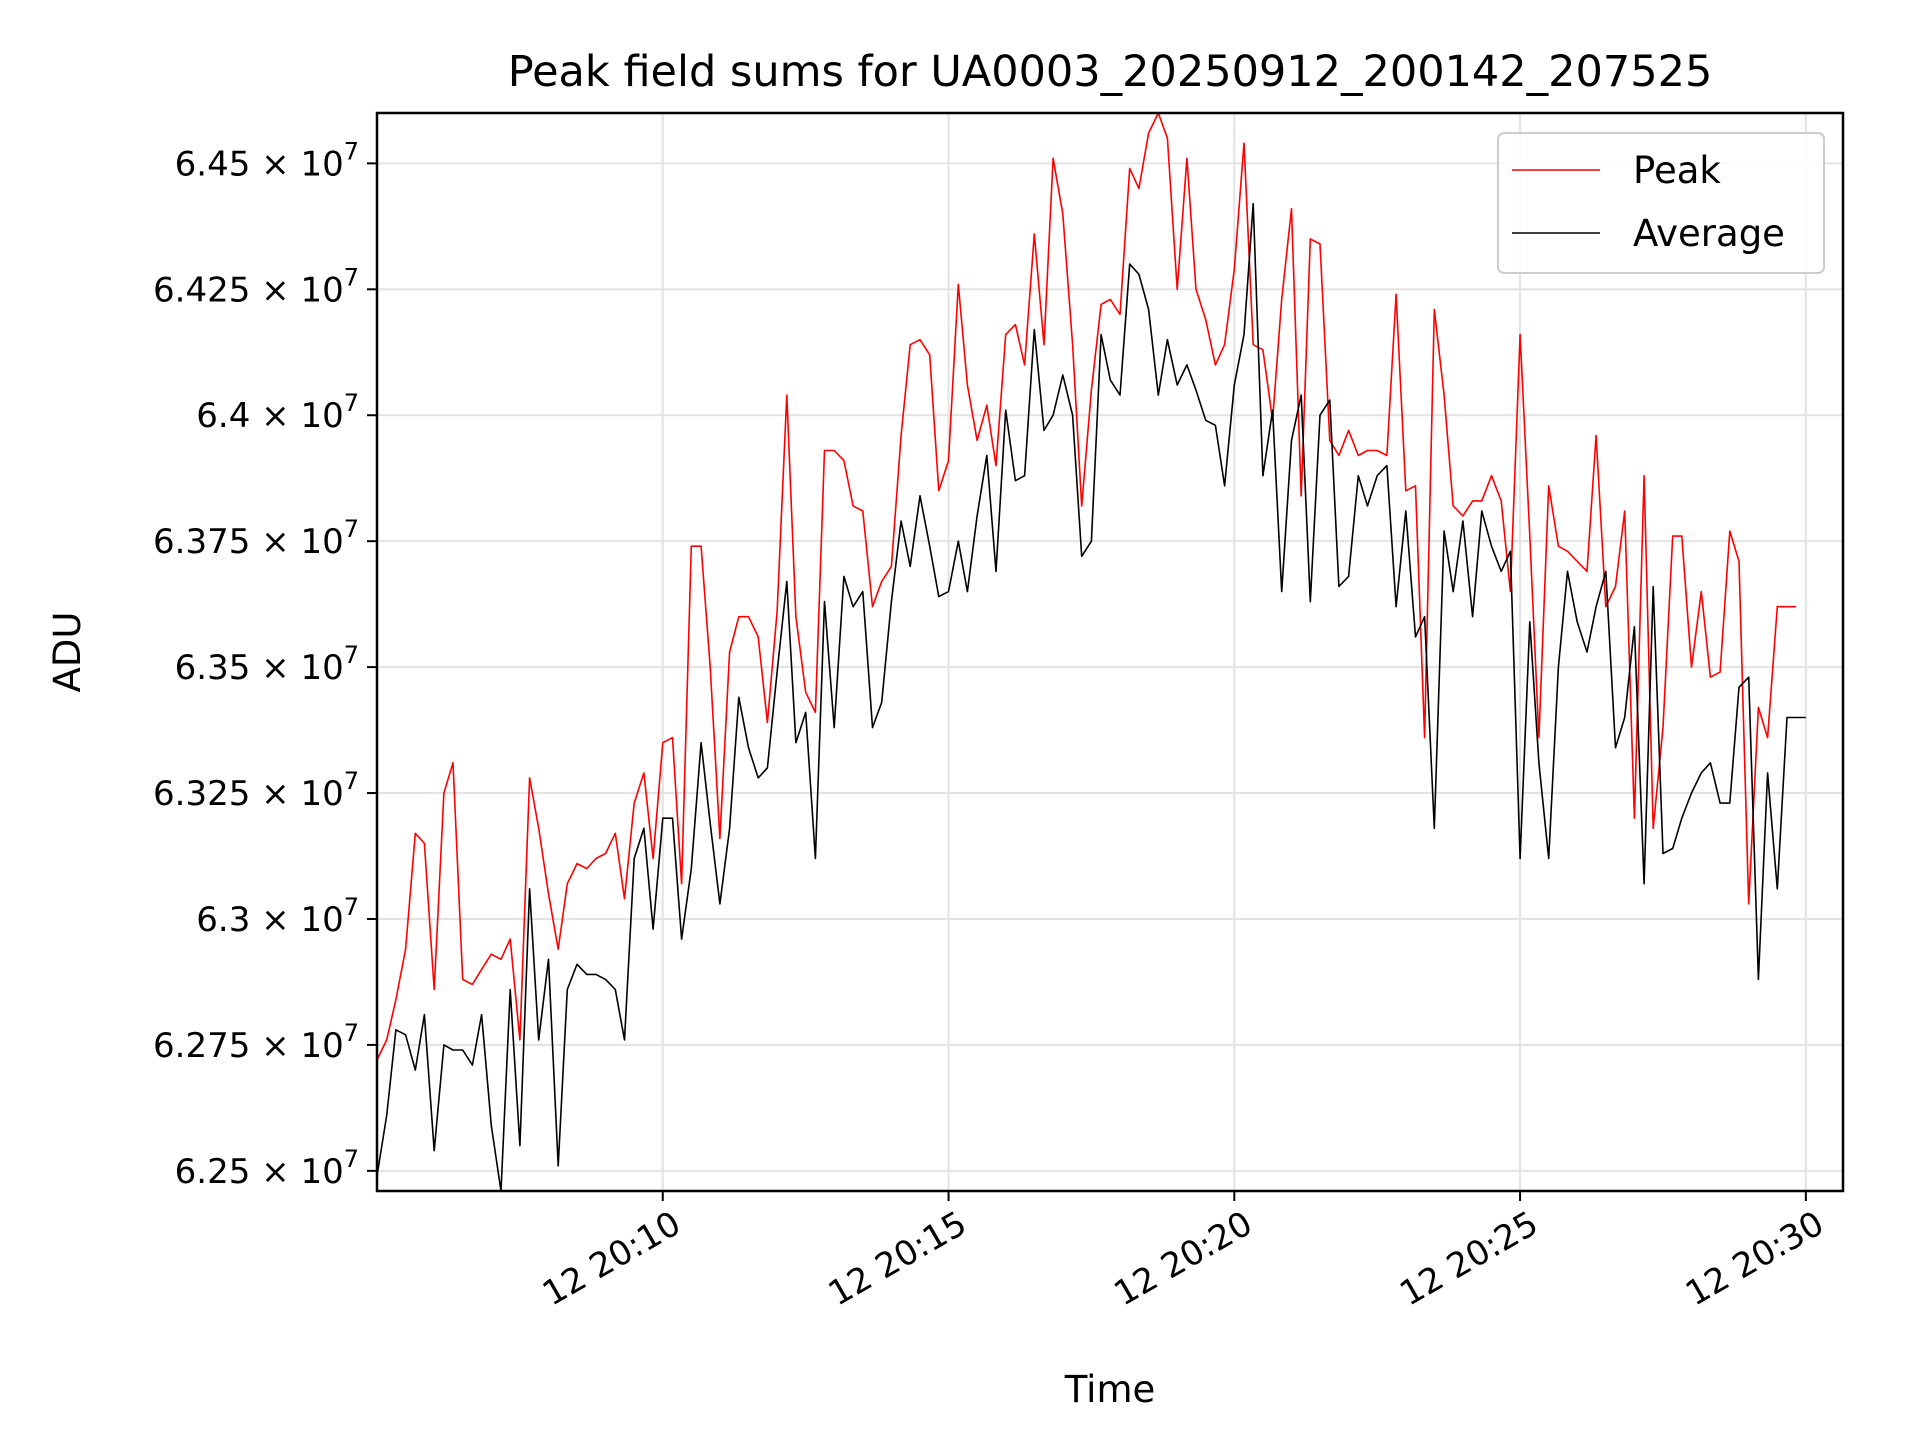 This screenshot has width=1920, height=1440. What do you see at coordinates (277, 916) in the screenshot?
I see `y-tick-label: 6.3 × 107` at bounding box center [277, 916].